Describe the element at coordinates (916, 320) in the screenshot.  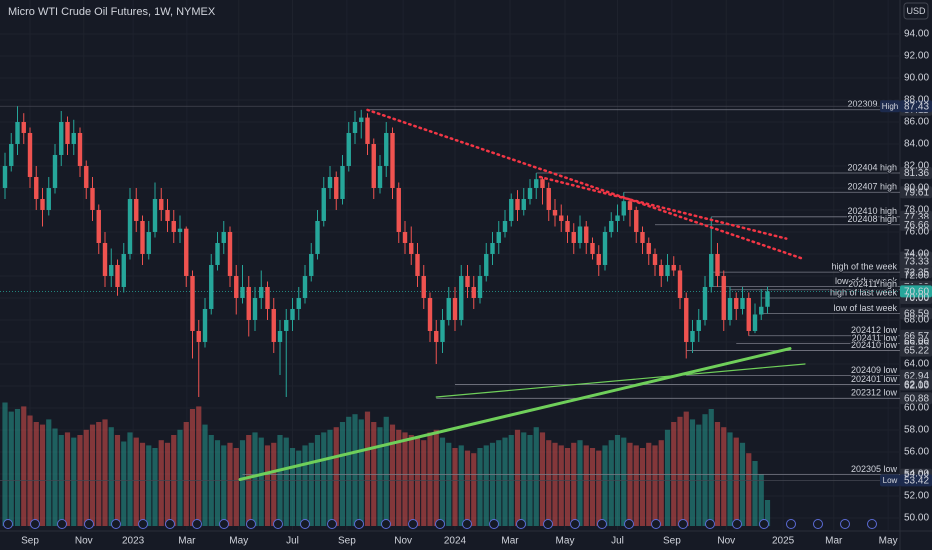
I see `y-tick-label: 68.00` at that location.